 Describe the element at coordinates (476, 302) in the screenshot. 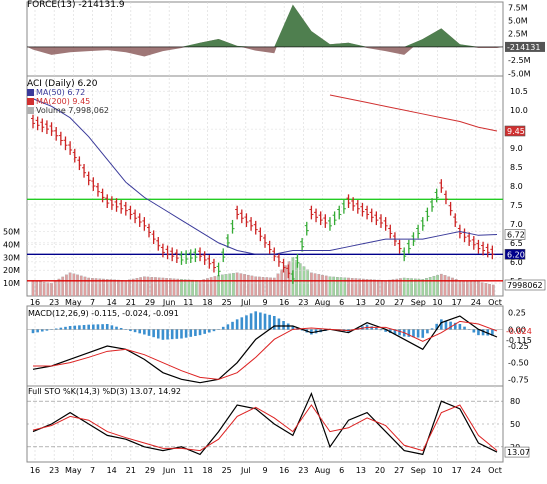

I see `x-tick-label-mid: 24` at that location.